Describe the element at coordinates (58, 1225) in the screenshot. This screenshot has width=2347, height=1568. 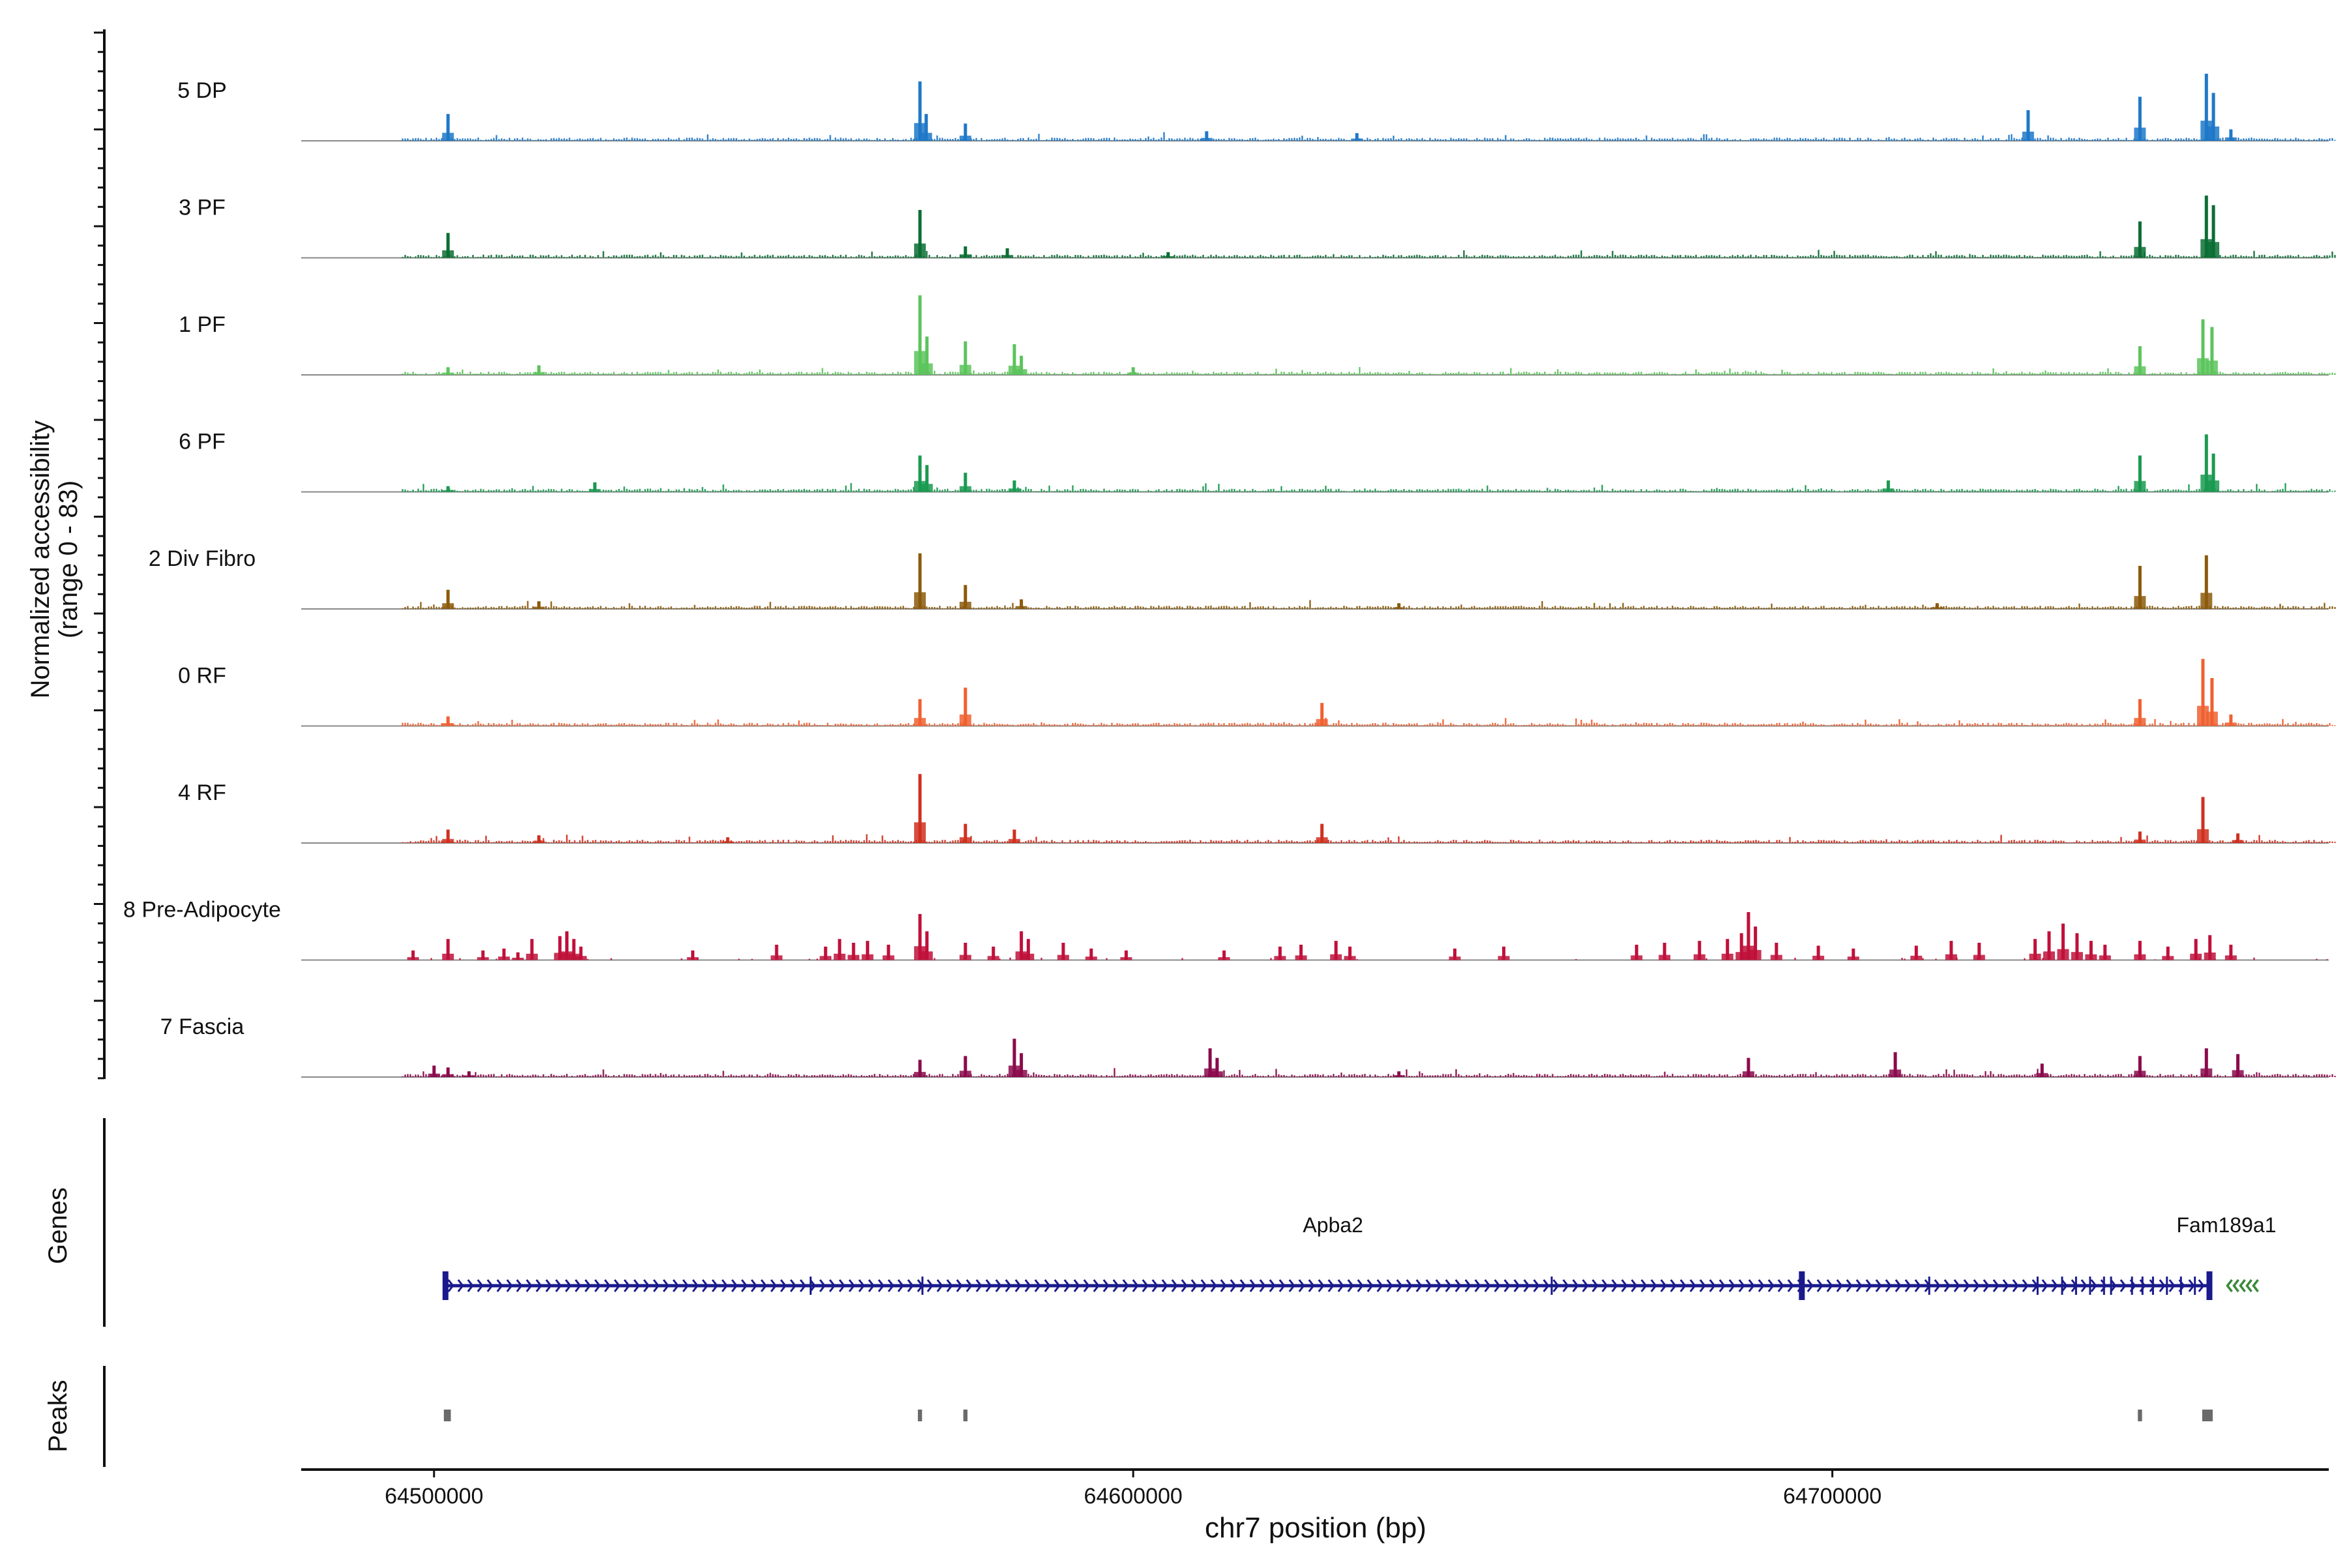
I see `genes-panel-label: Genes` at that location.